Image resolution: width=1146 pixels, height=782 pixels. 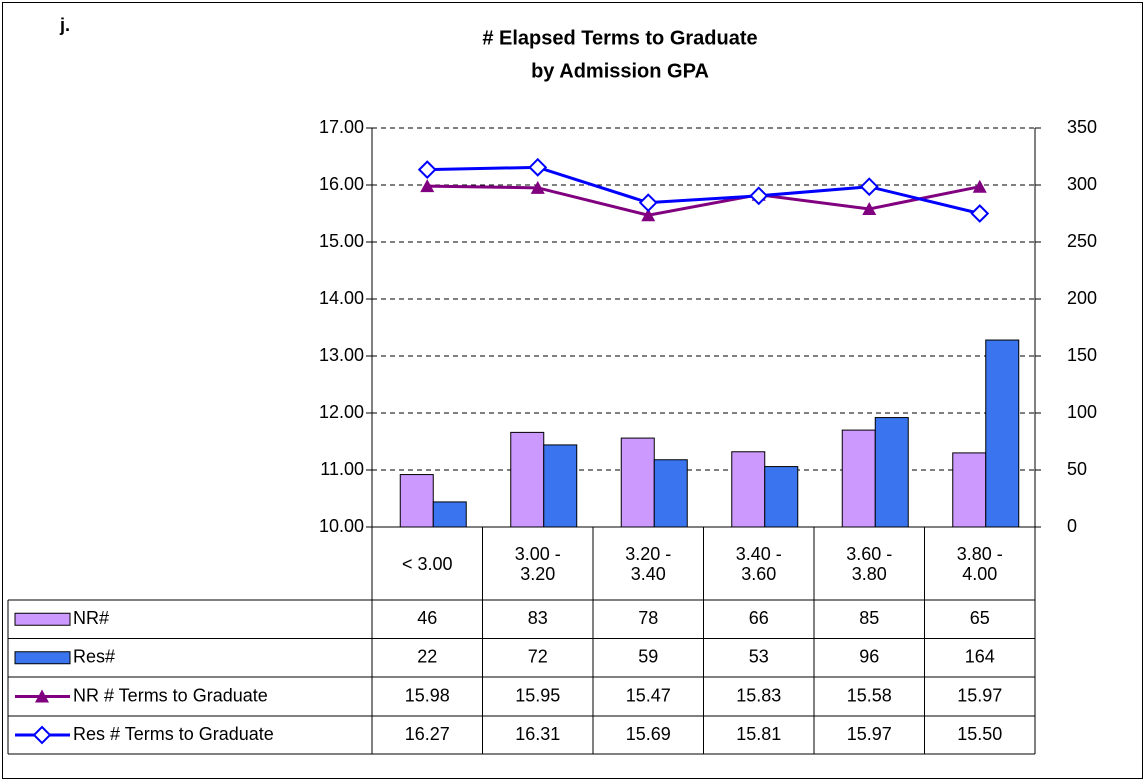 What do you see at coordinates (648, 695) in the screenshot?
I see `table-cell: 15.47` at bounding box center [648, 695].